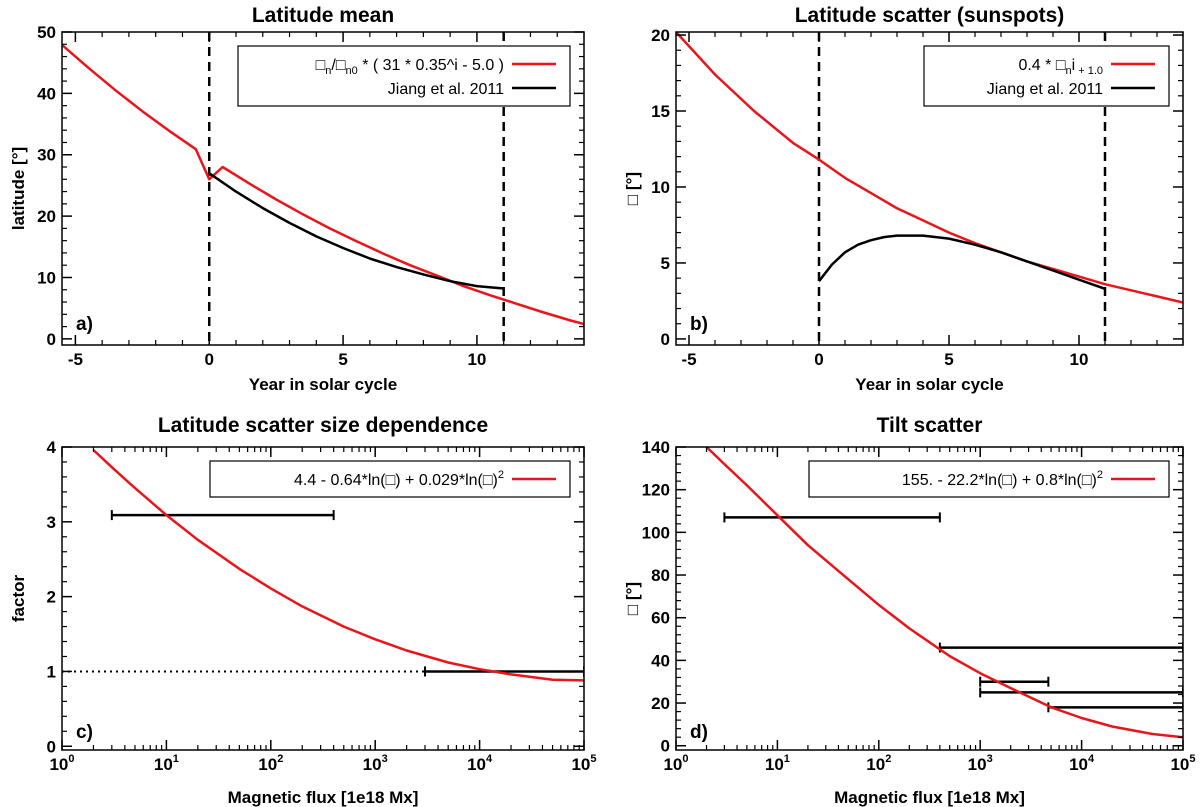 This screenshot has width=1200, height=807. Describe the element at coordinates (930, 425) in the screenshot. I see `chart-title: Tilt scatter` at that location.